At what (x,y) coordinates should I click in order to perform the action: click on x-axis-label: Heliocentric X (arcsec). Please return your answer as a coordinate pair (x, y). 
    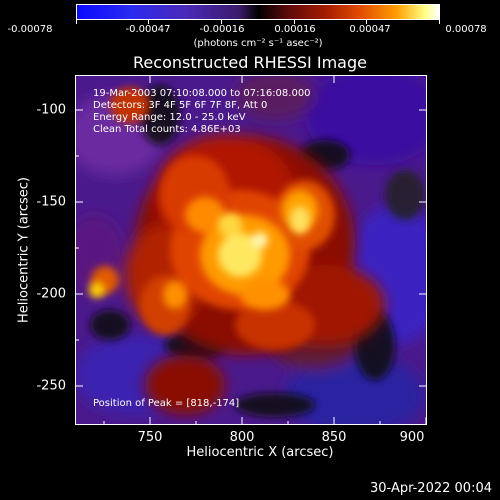
    Looking at the image, I should click on (260, 452).